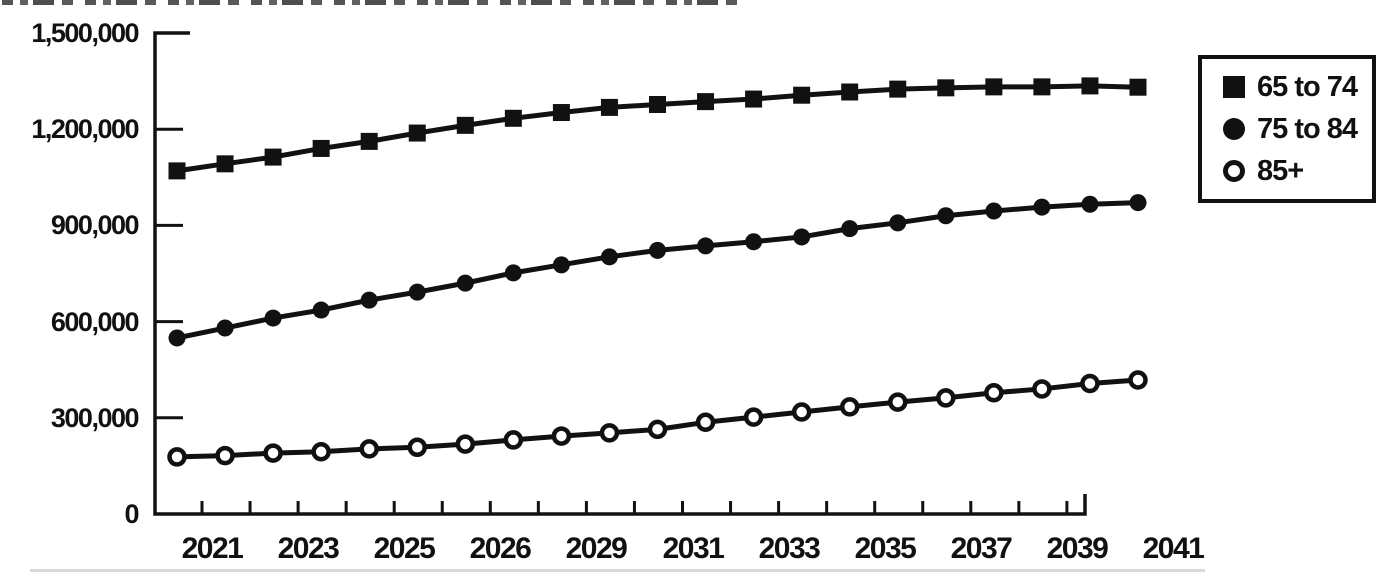 The width and height of the screenshot is (1389, 572). What do you see at coordinates (404, 548) in the screenshot?
I see `x-axis-label: 2025` at bounding box center [404, 548].